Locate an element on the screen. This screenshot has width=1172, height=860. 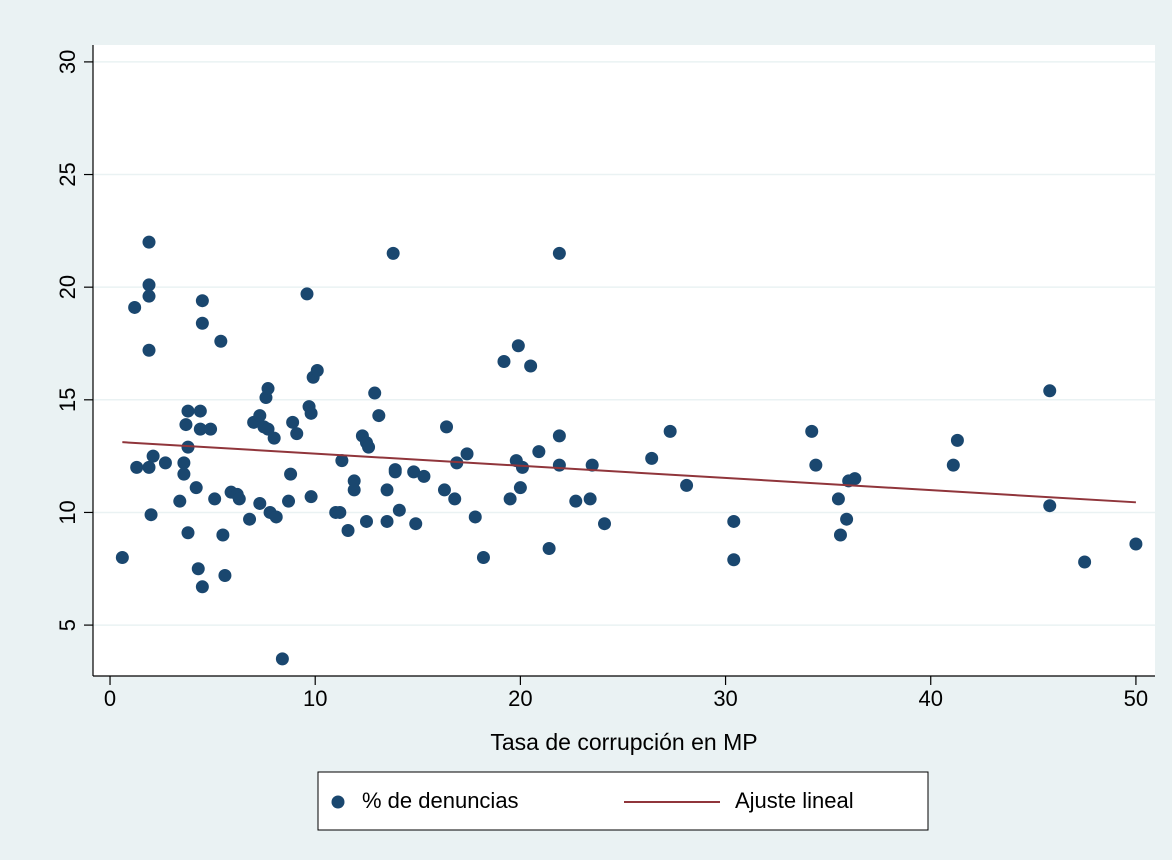
y-tick-label: 5 is located at coordinates (67, 625).